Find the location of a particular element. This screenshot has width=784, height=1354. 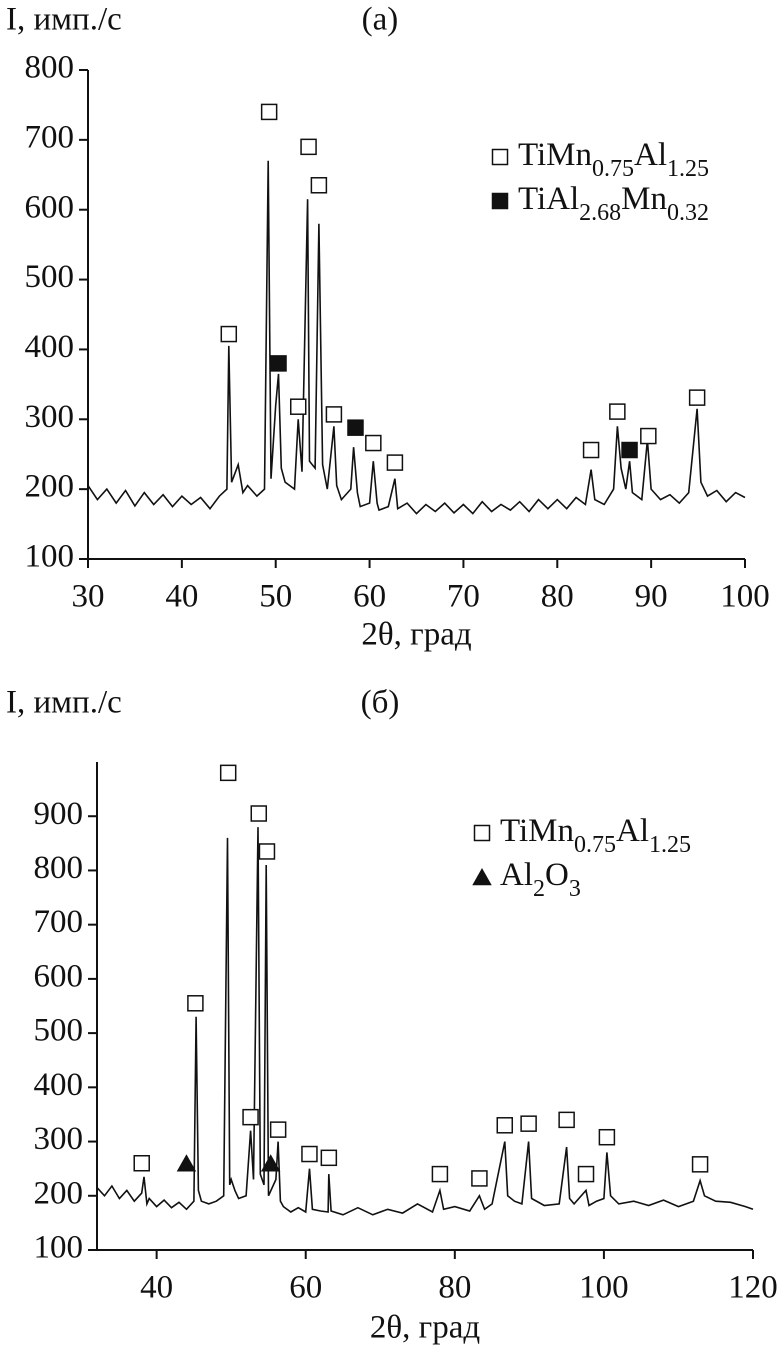

x-tick-label: 120 is located at coordinates (753, 1288).